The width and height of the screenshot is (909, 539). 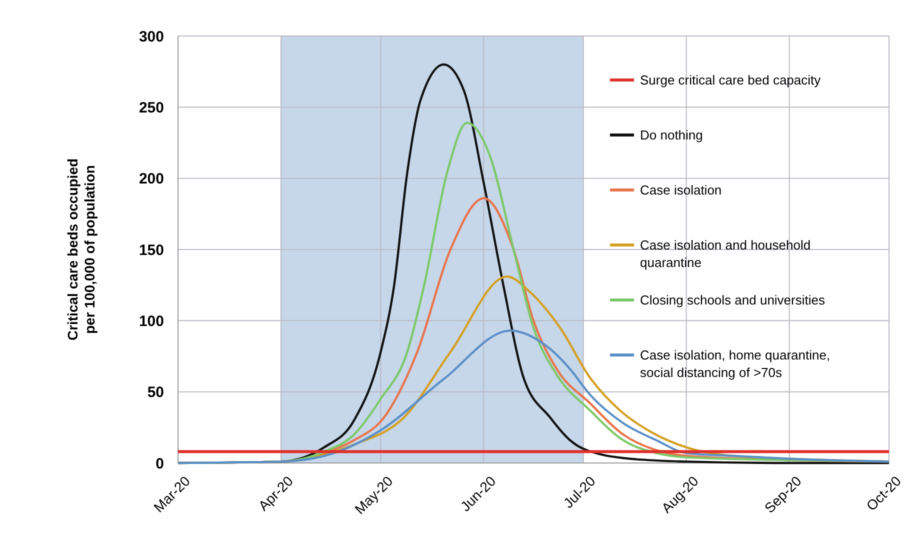 I want to click on y-tick-label: 50, so click(x=155, y=393).